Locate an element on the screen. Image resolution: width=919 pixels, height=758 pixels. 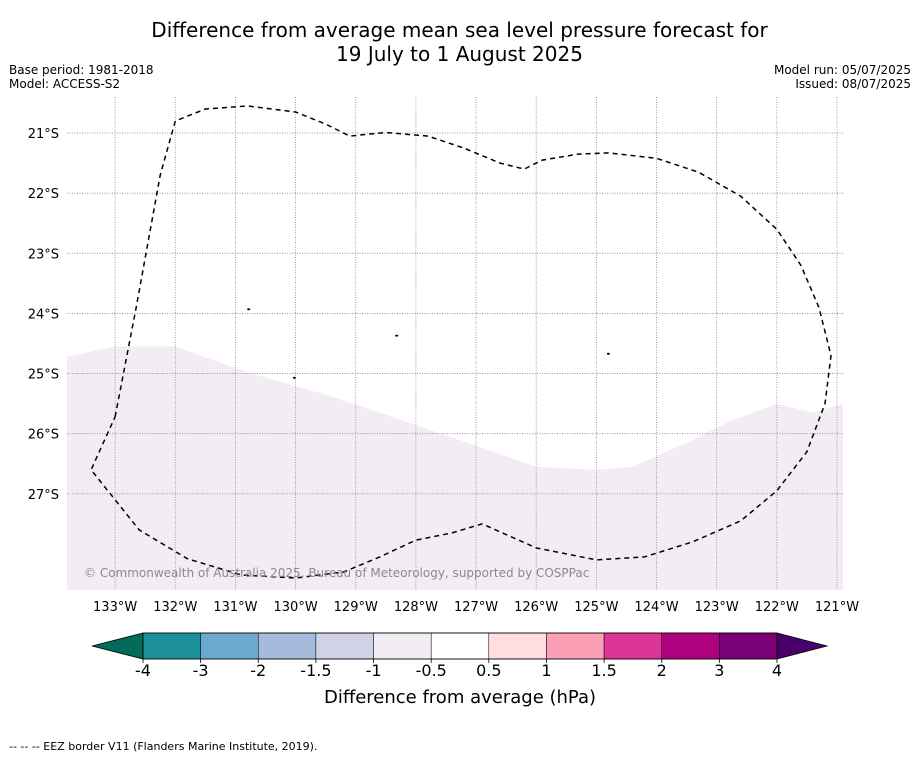
lat-label: 22°S is located at coordinates (43, 194).